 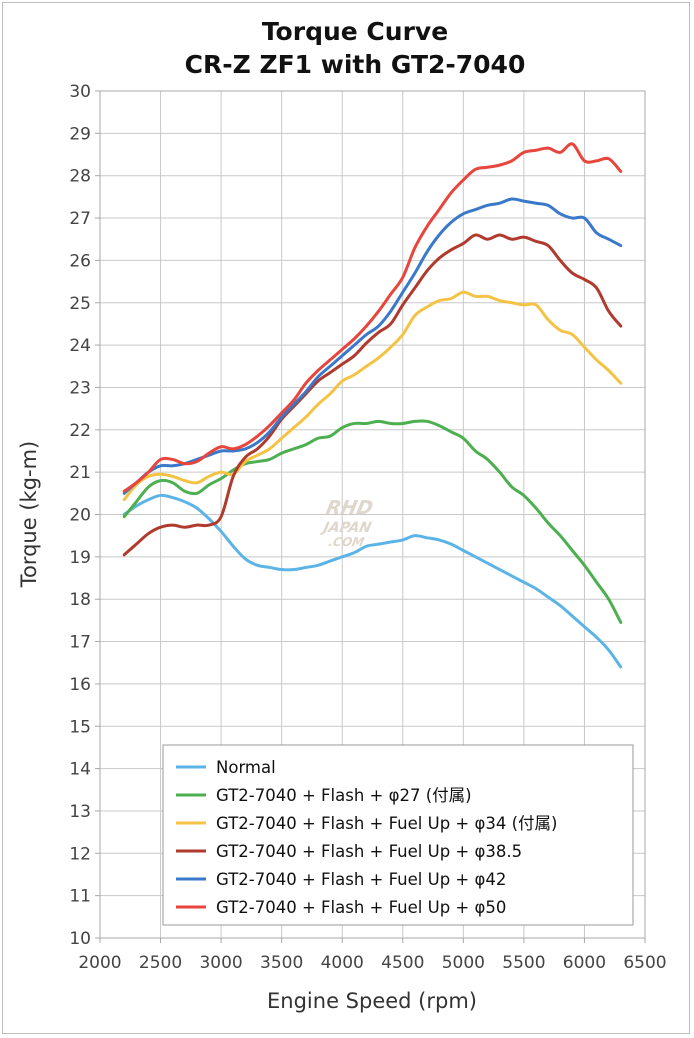 What do you see at coordinates (402, 963) in the screenshot?
I see `x-tick-label: 4500` at bounding box center [402, 963].